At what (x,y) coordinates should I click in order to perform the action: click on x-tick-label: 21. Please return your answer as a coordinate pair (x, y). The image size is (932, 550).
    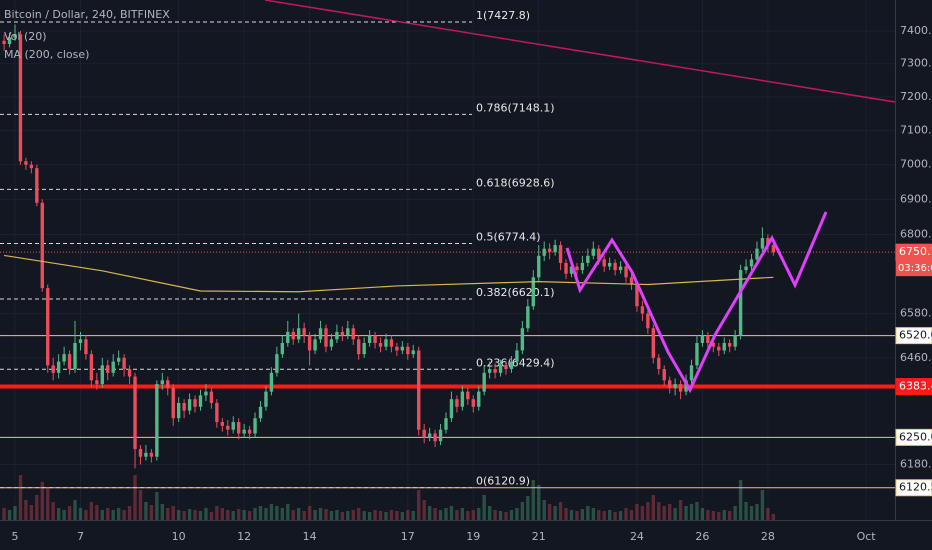
    Looking at the image, I should click on (539, 536).